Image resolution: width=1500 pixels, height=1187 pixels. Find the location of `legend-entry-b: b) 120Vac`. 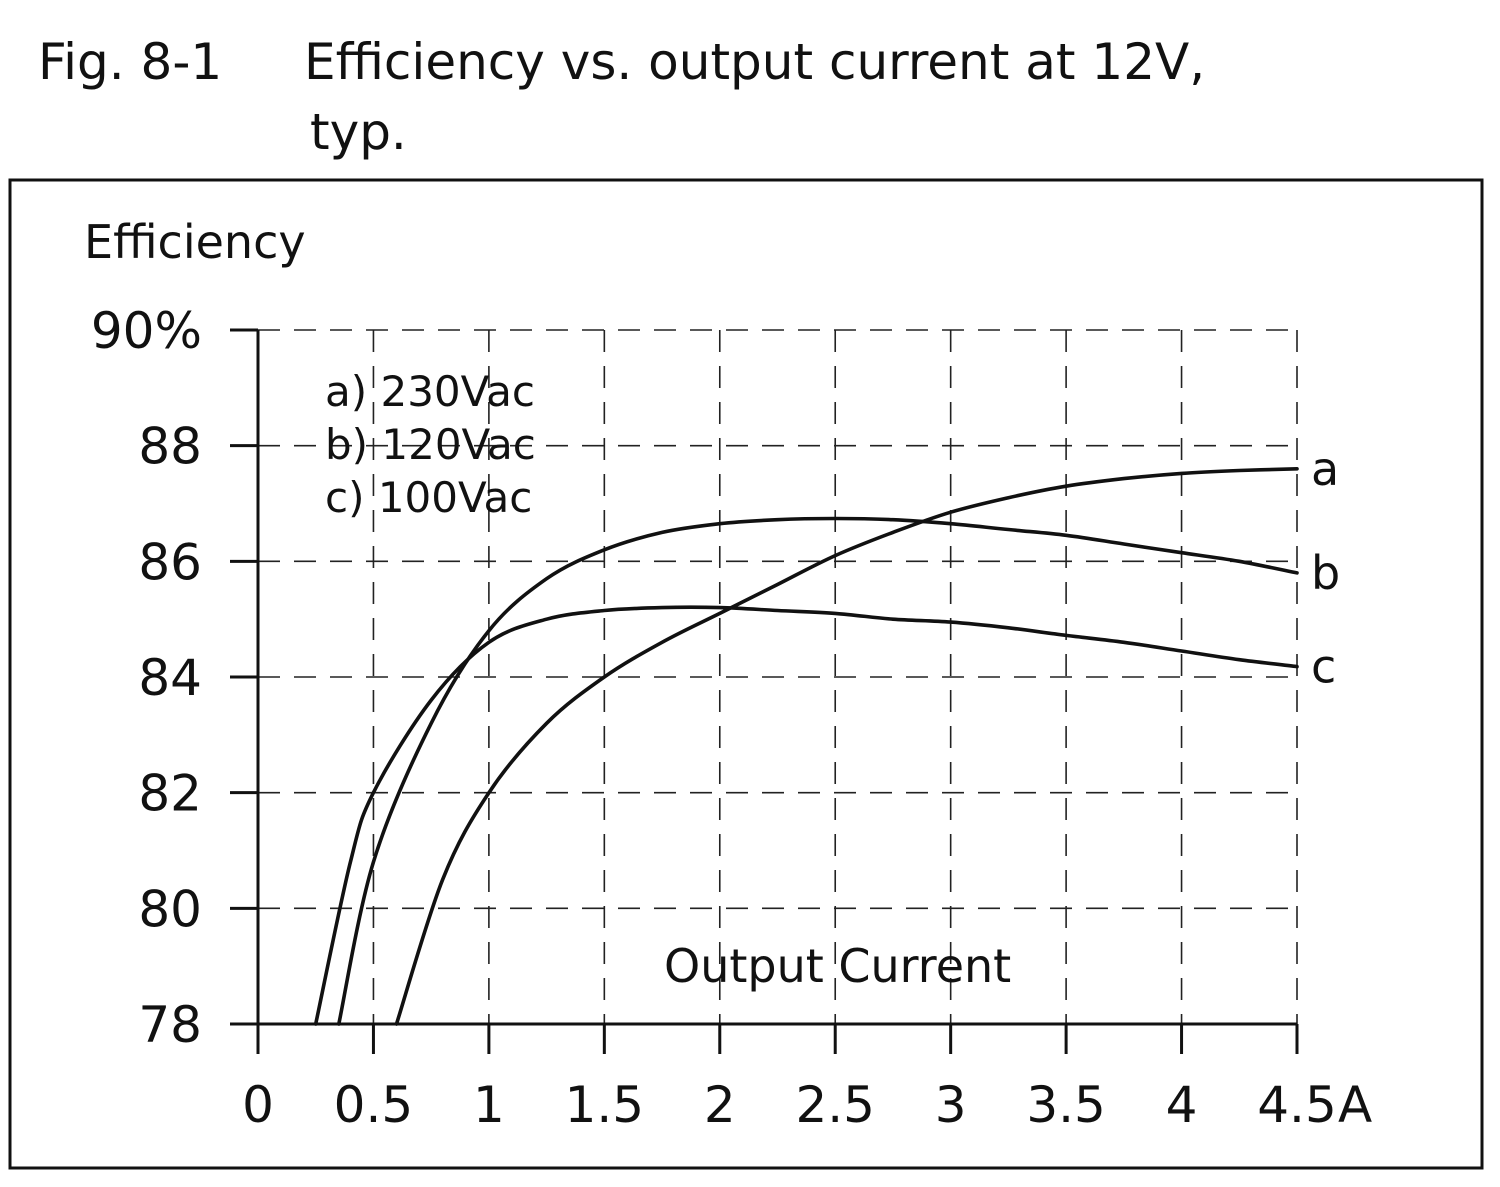

legend-entry-b: b) 120Vac is located at coordinates (430, 444).